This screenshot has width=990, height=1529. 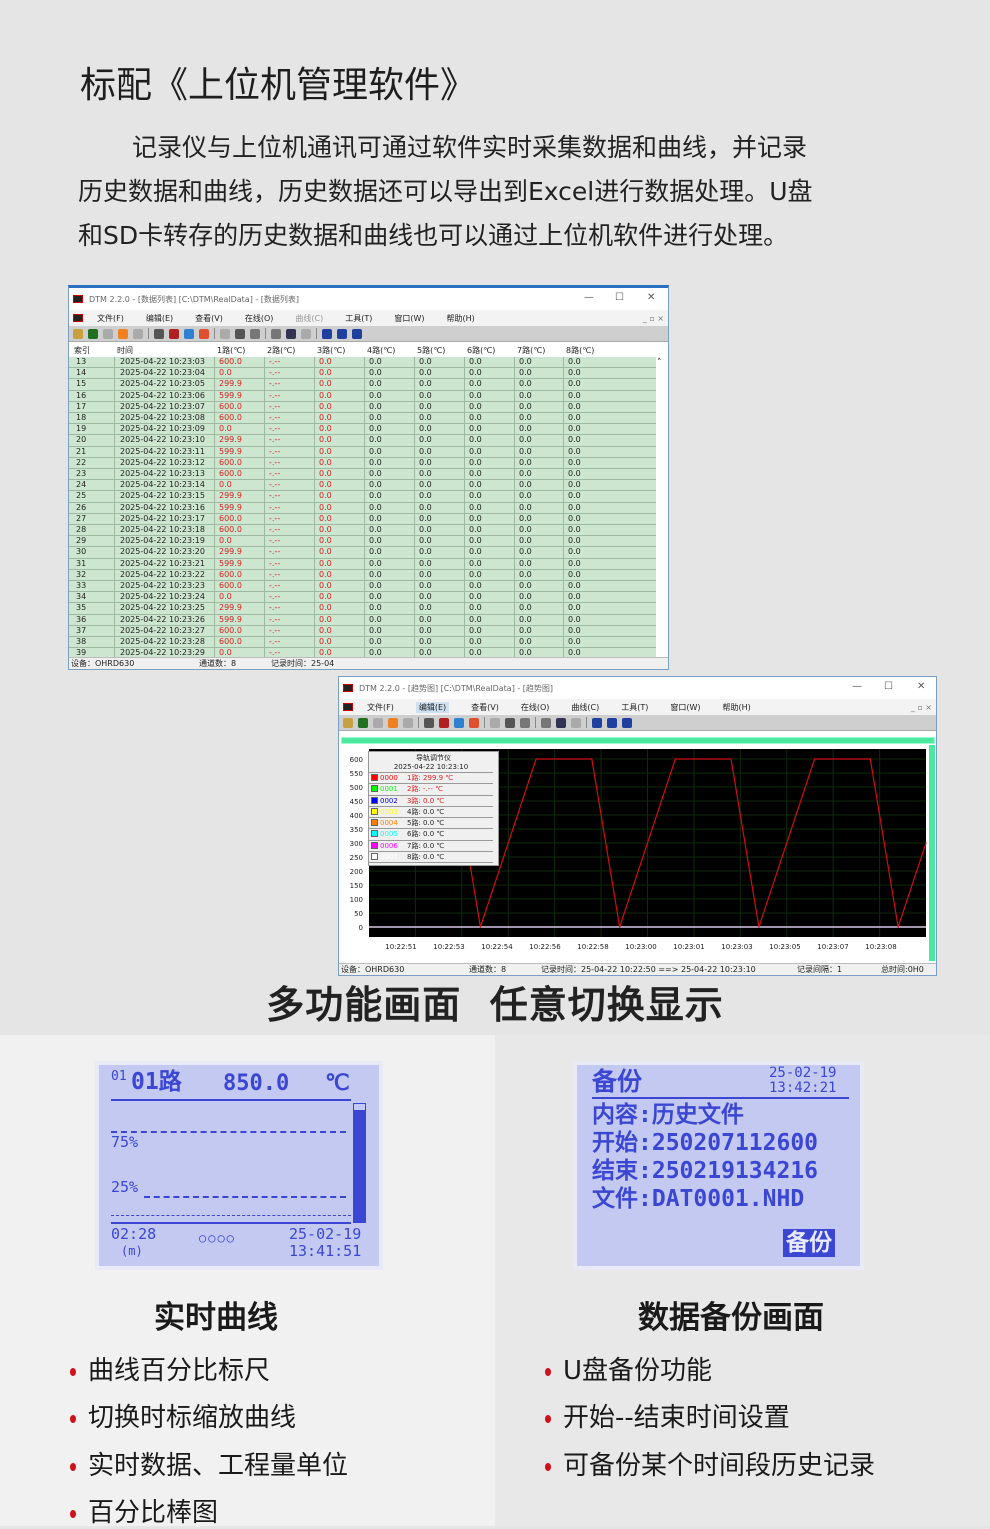 What do you see at coordinates (638, 740) in the screenshot?
I see `time-scrollbar` at bounding box center [638, 740].